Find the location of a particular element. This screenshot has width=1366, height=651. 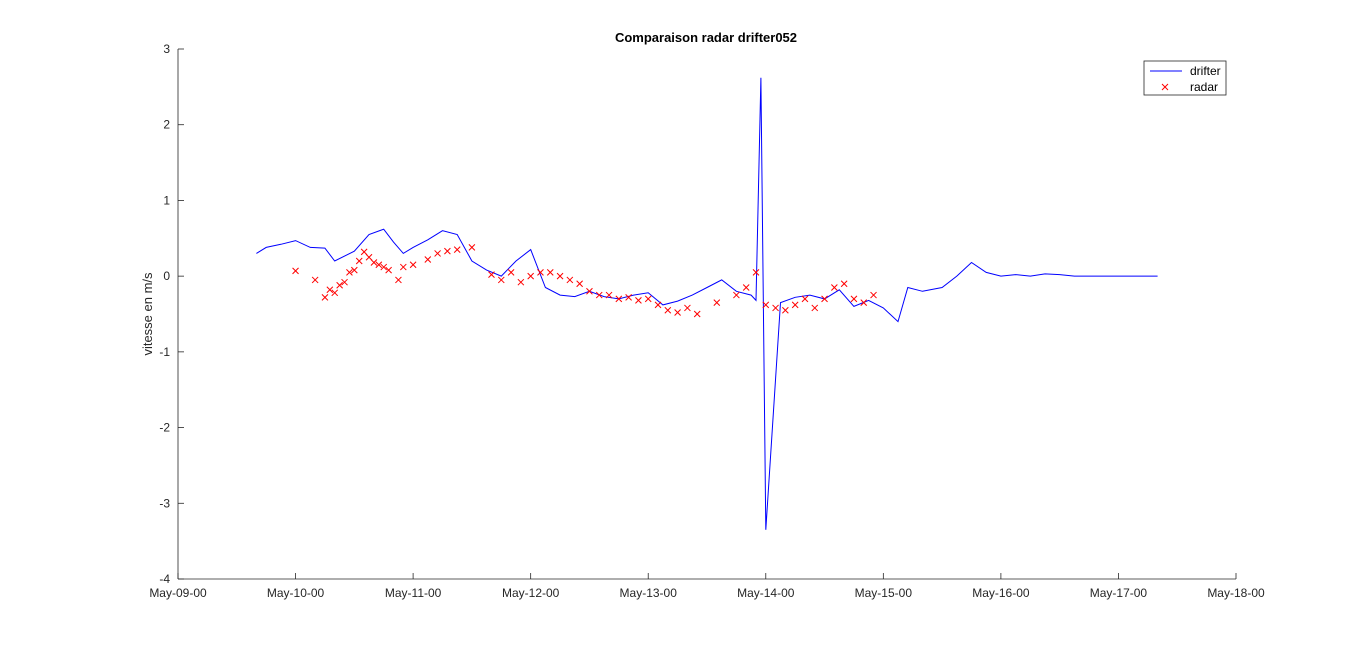

legend-radar-label: radar is located at coordinates (1204, 87).